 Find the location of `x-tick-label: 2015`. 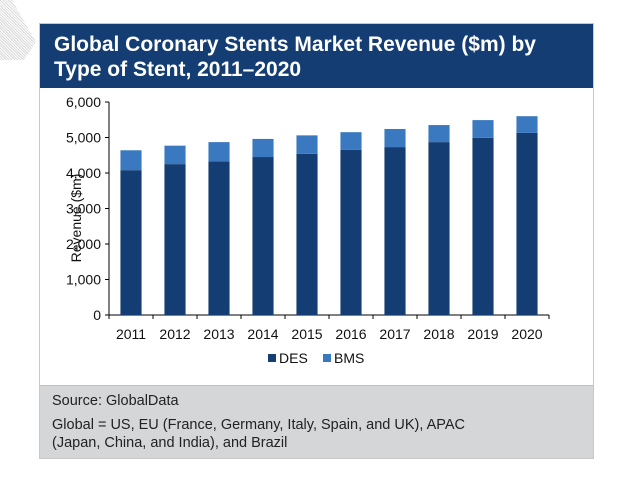

x-tick-label: 2015 is located at coordinates (306, 334).